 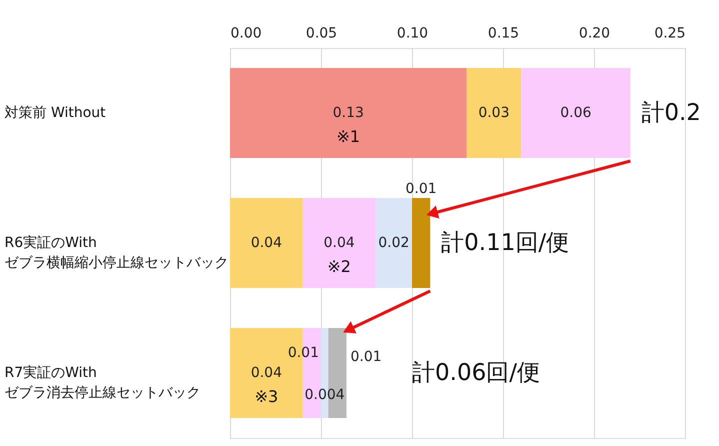 I want to click on annotation: ※1, so click(x=348, y=136).